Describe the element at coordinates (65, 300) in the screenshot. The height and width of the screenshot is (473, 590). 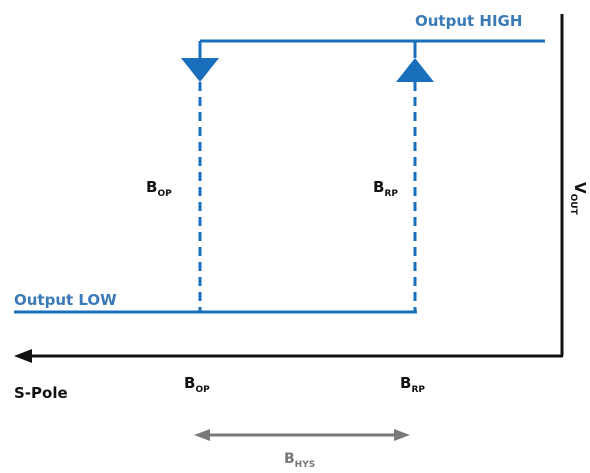
I see `output-low-label: Output LOW` at that location.